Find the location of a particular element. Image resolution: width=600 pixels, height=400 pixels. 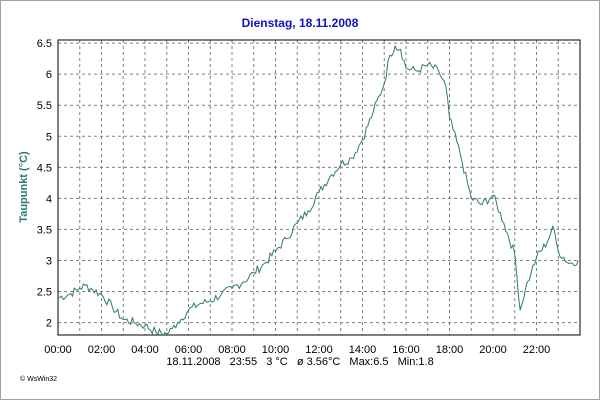

y-tick-label: 6.5 is located at coordinates (44, 44).